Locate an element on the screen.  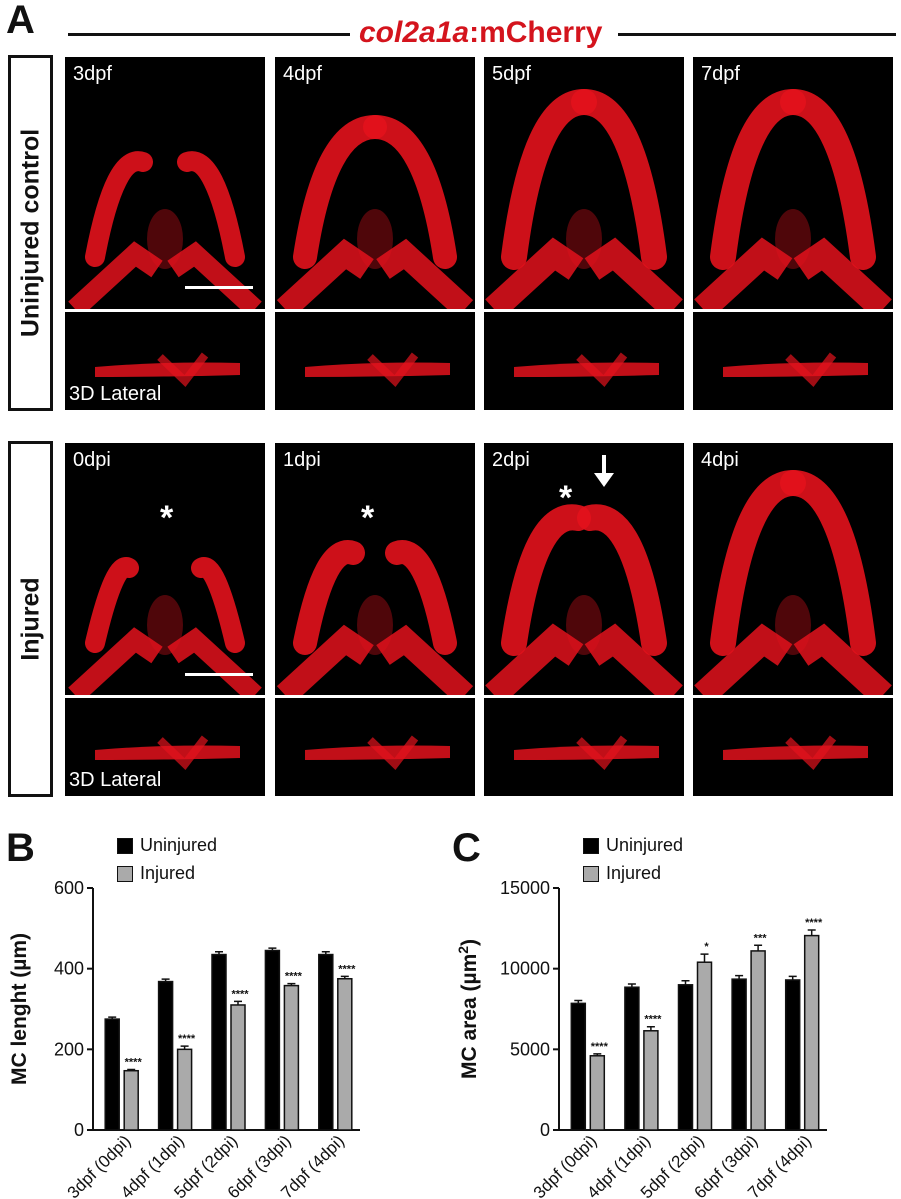
row-label-injured-text: Injured is located at coordinates (30, 619).